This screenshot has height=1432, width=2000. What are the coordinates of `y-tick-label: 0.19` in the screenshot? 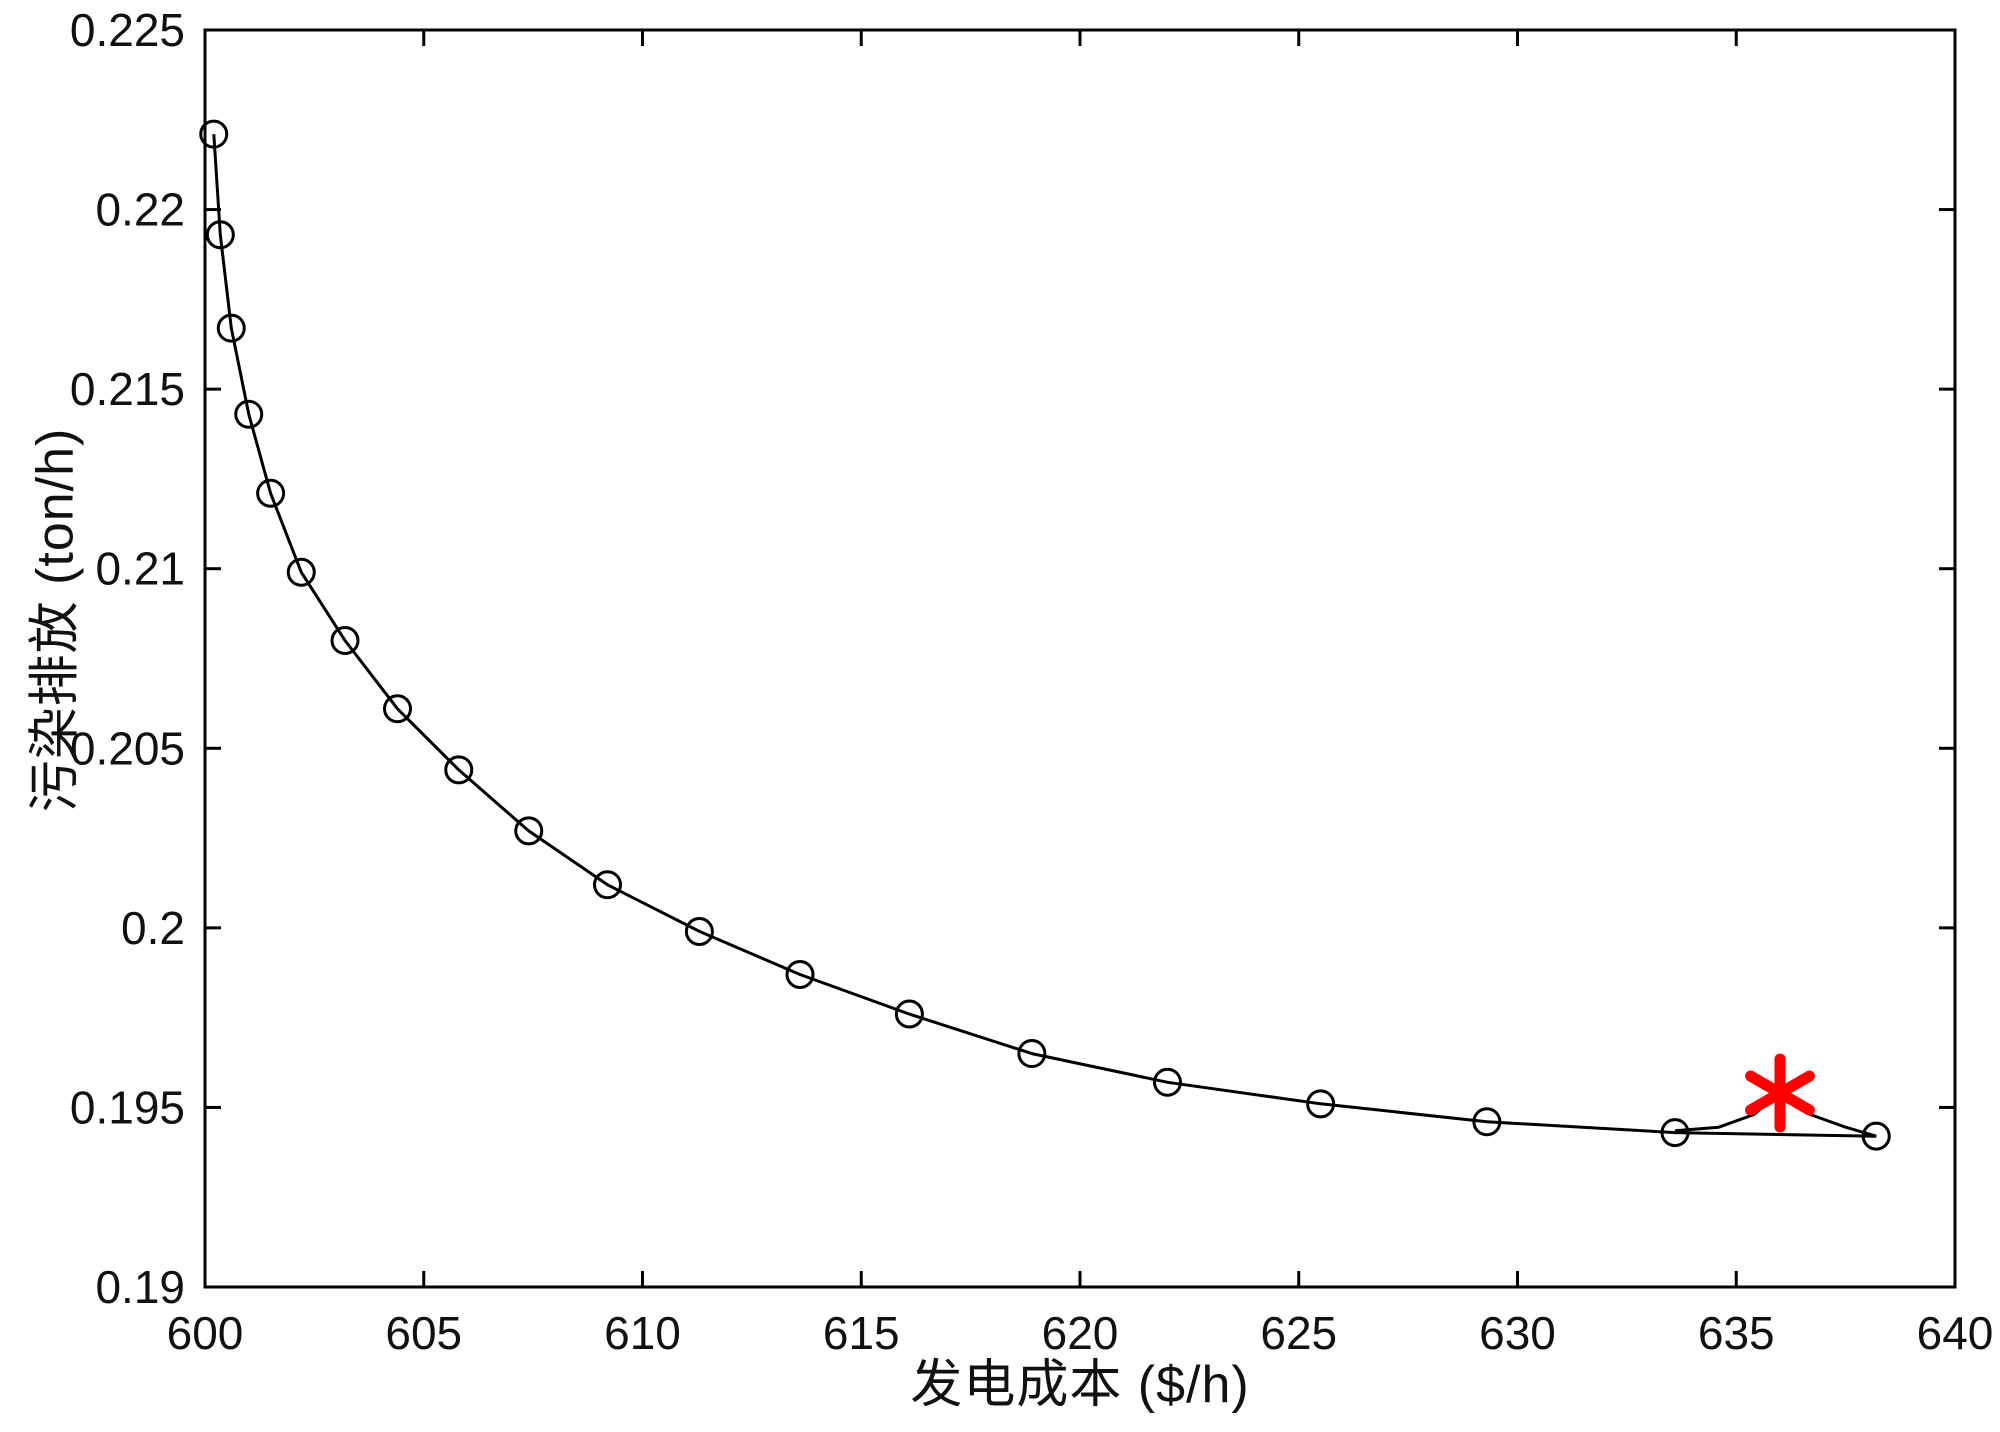 It's located at (140, 1287).